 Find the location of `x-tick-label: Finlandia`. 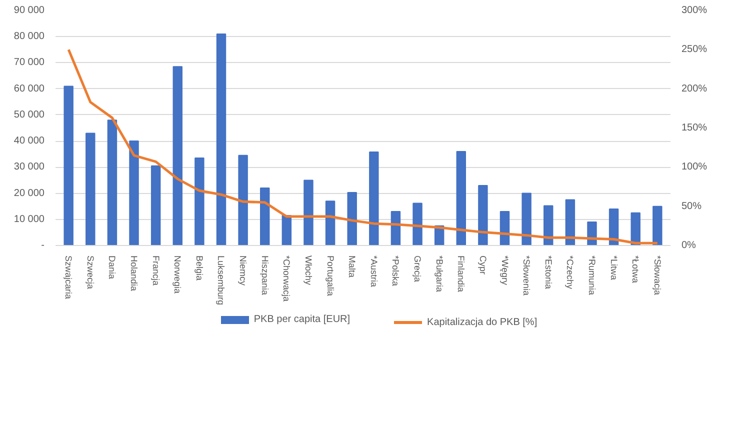

x-tick-label: Finlandia is located at coordinates (461, 274).